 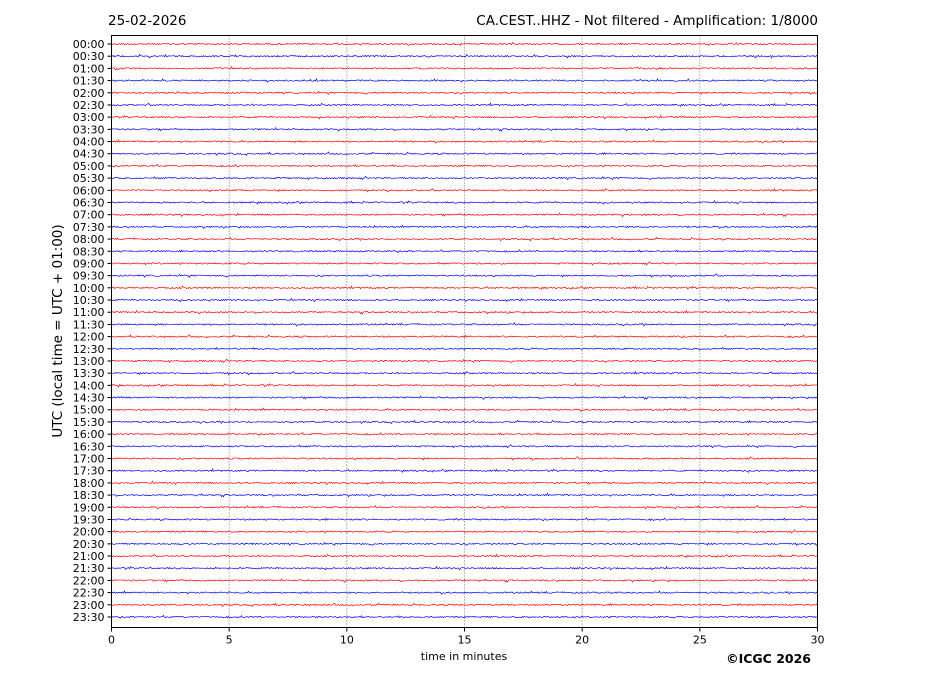 What do you see at coordinates (89, 239) in the screenshot?
I see `row-label: 08:00` at bounding box center [89, 239].